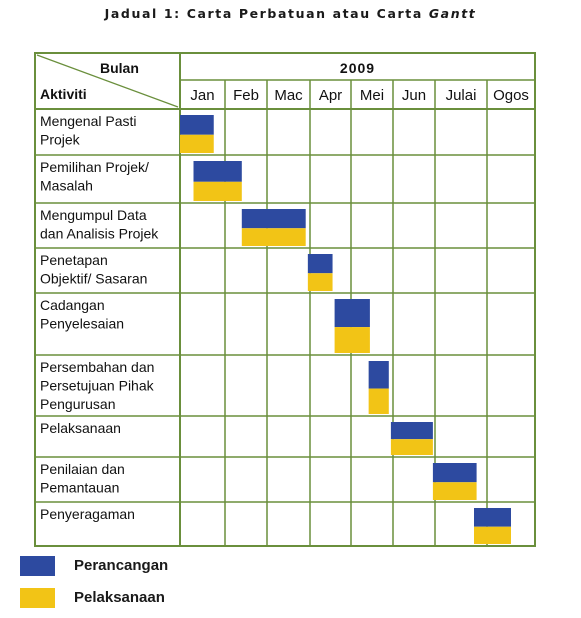  I want to click on activity-label: dan Analisis Projek, so click(99, 234).